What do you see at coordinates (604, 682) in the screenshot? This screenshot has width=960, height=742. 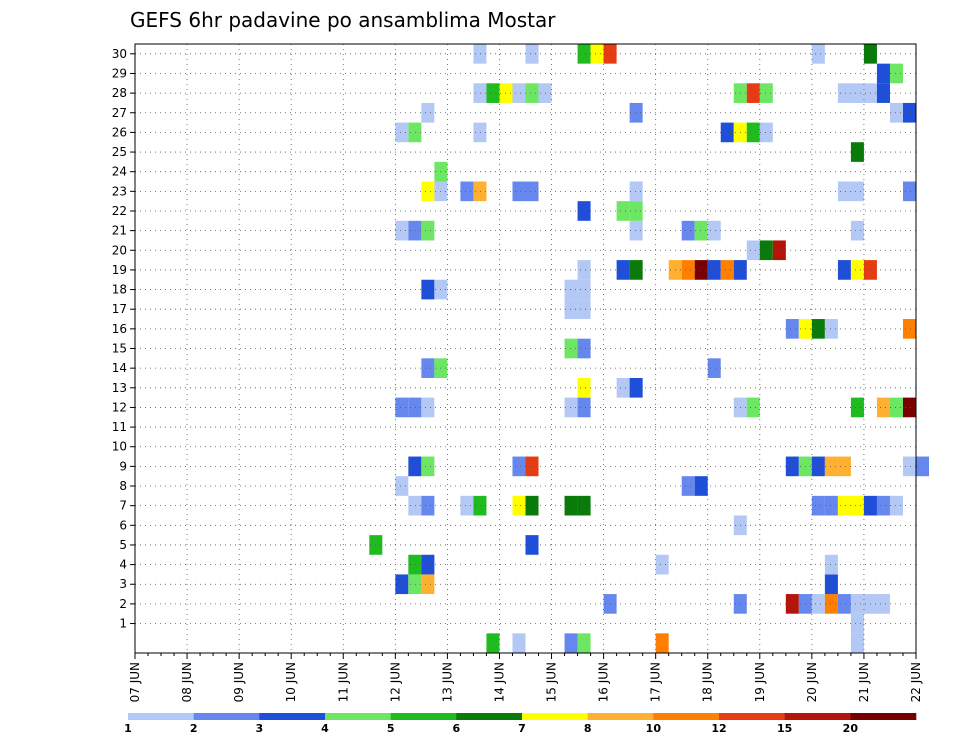 I see `x-tick-label: 16 JUN` at bounding box center [604, 682].